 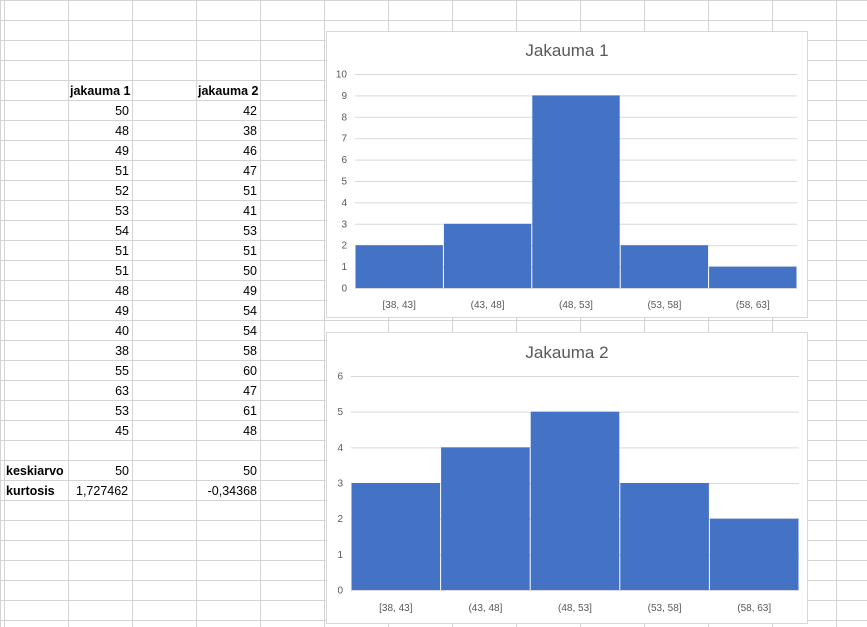 I want to click on y-tick-label: 7, so click(x=344, y=139).